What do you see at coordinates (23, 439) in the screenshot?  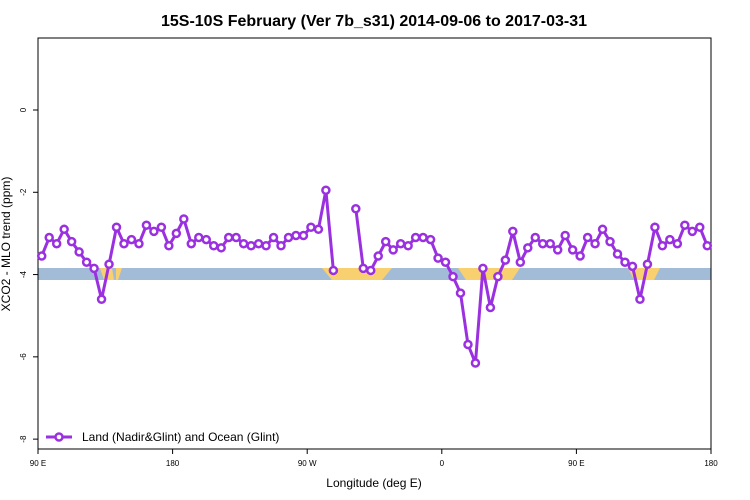 I see `y-tick-label: -8` at bounding box center [23, 439].